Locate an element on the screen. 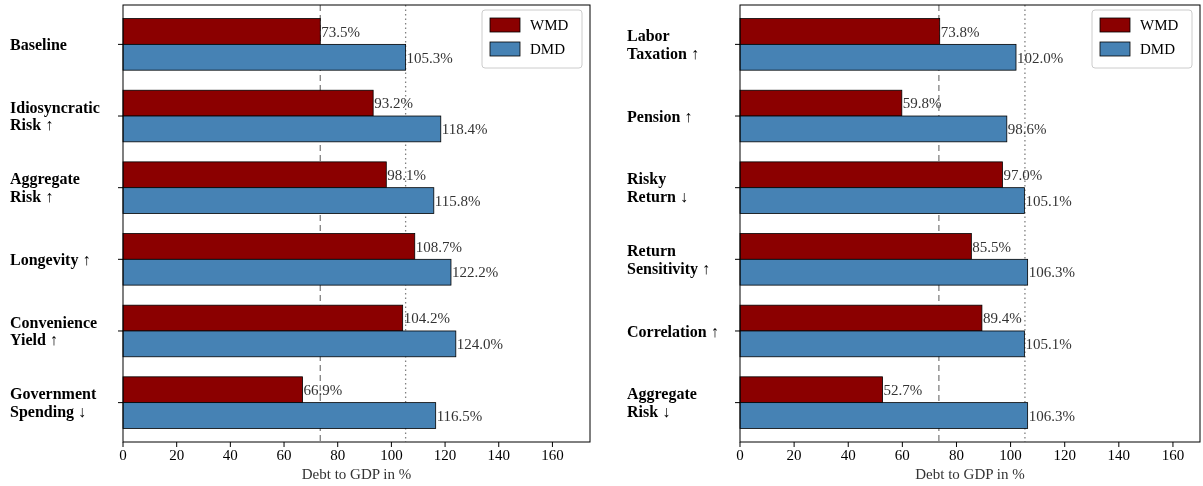  data-label: 105.3% is located at coordinates (429, 57).